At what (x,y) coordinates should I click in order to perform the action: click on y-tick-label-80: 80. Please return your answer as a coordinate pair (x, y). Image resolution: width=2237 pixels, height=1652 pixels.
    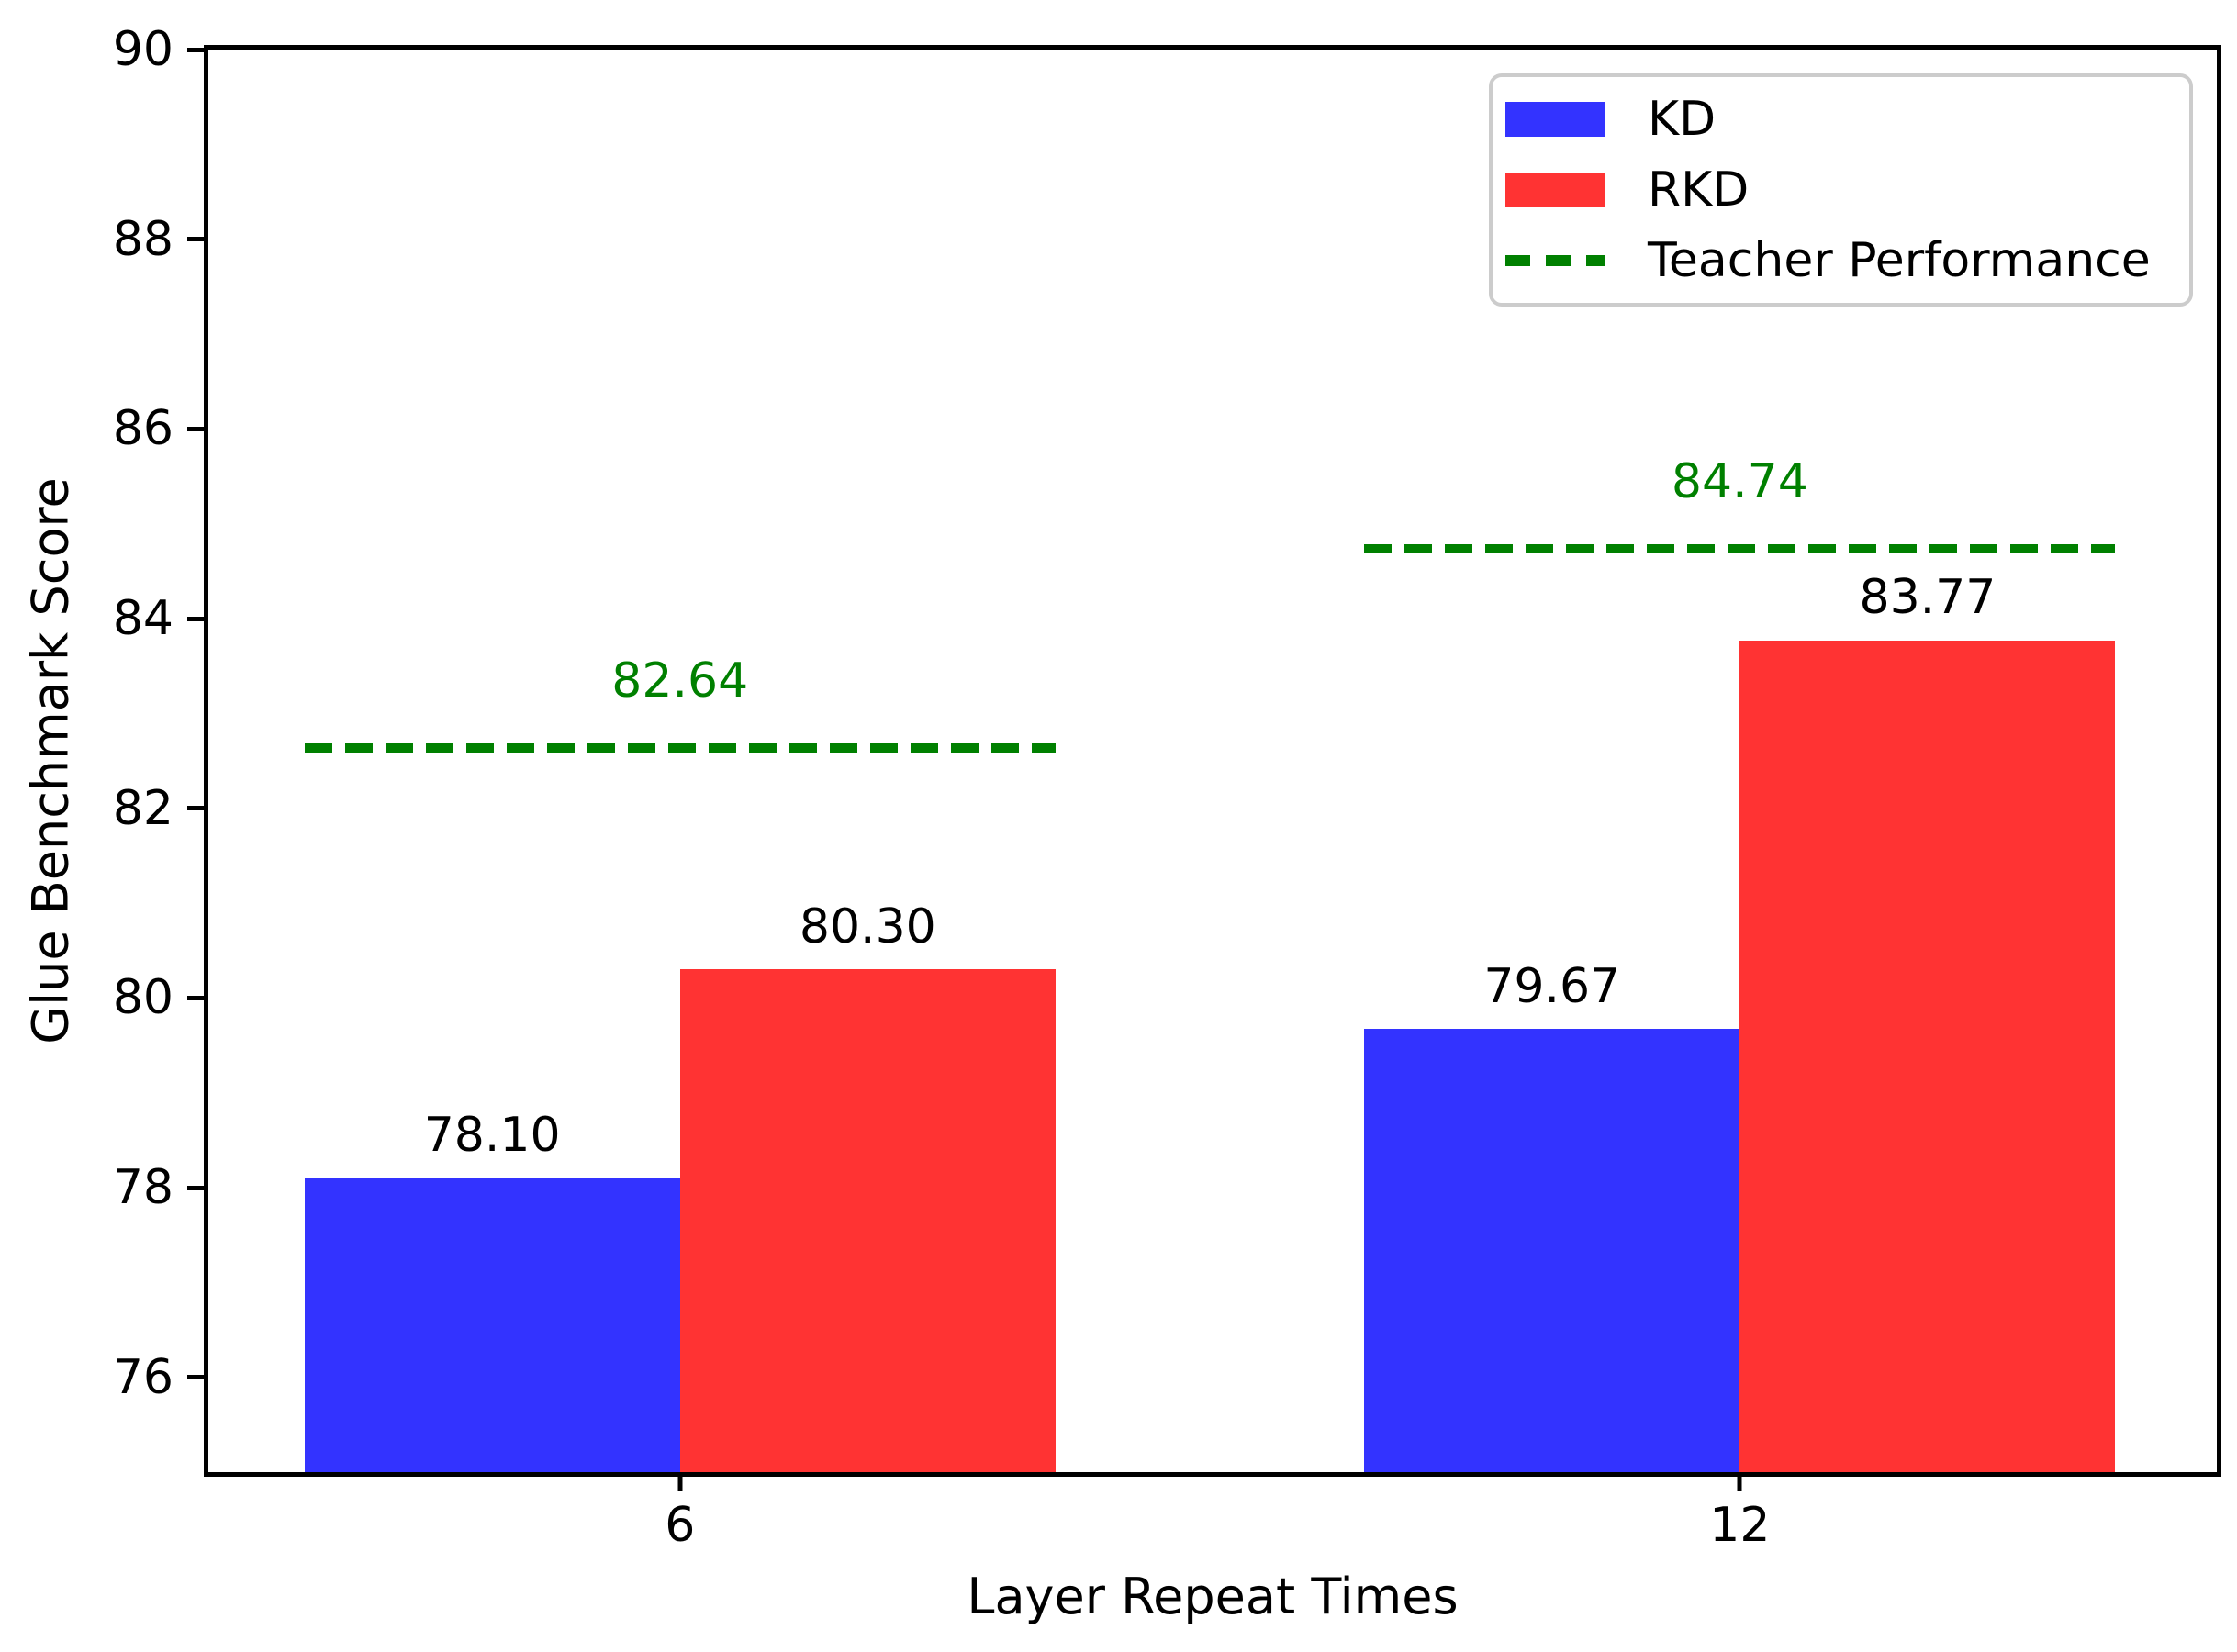
    Looking at the image, I should click on (142, 998).